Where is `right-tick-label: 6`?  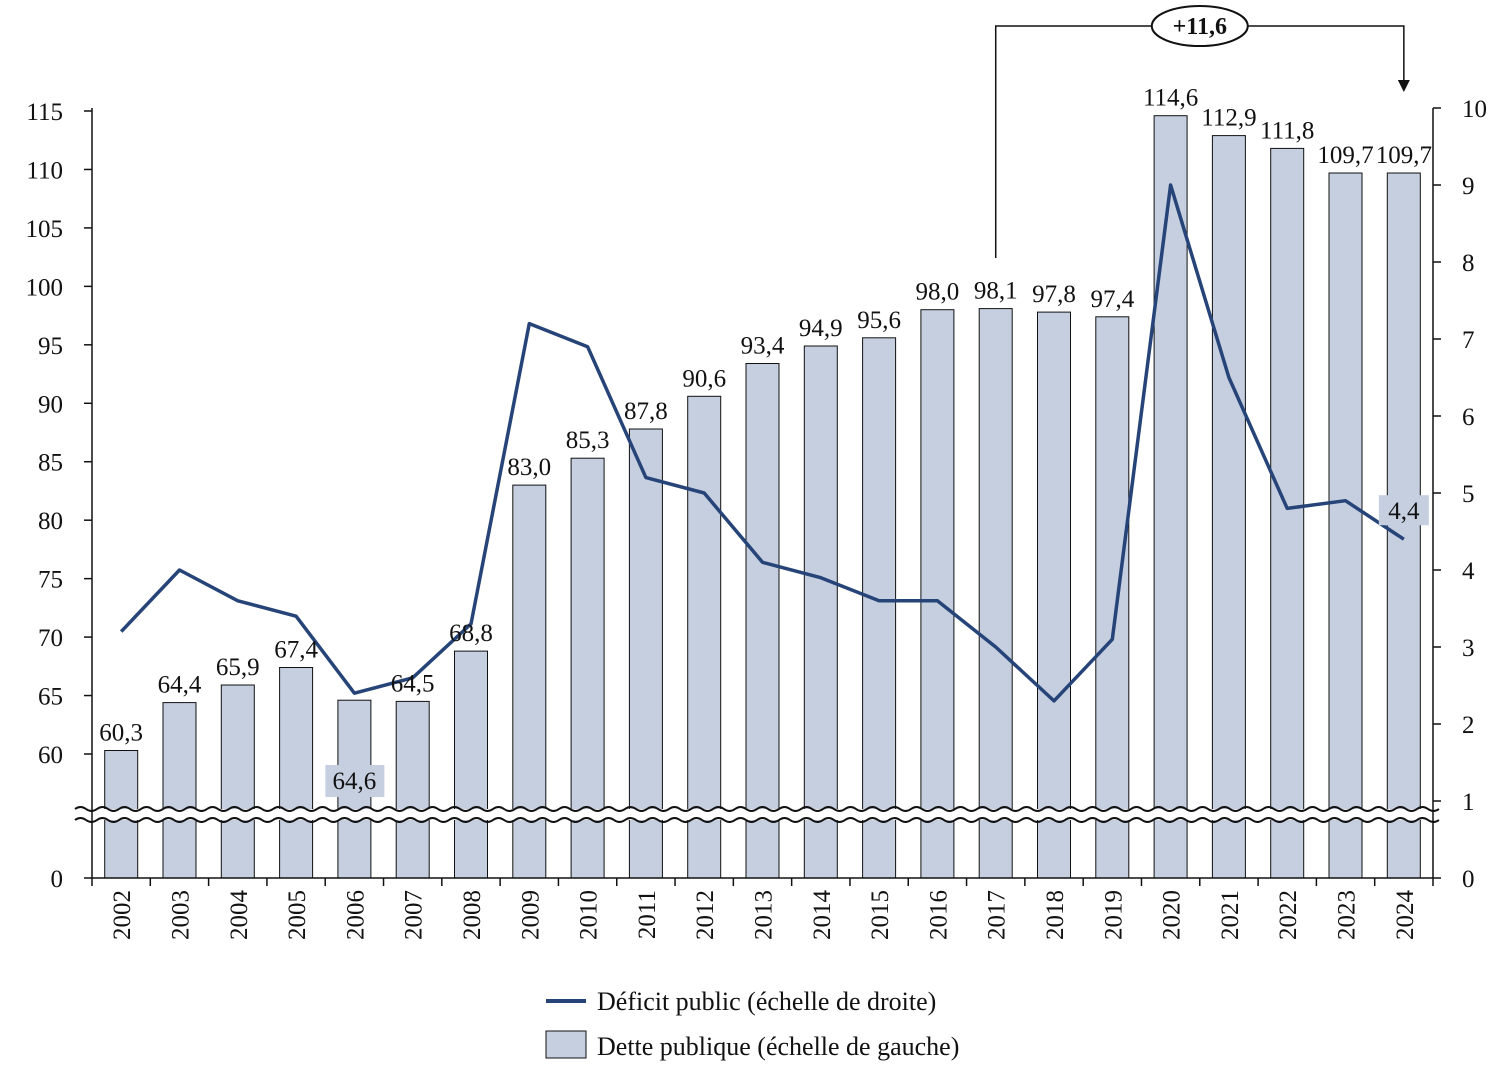
right-tick-label: 6 is located at coordinates (1468, 417).